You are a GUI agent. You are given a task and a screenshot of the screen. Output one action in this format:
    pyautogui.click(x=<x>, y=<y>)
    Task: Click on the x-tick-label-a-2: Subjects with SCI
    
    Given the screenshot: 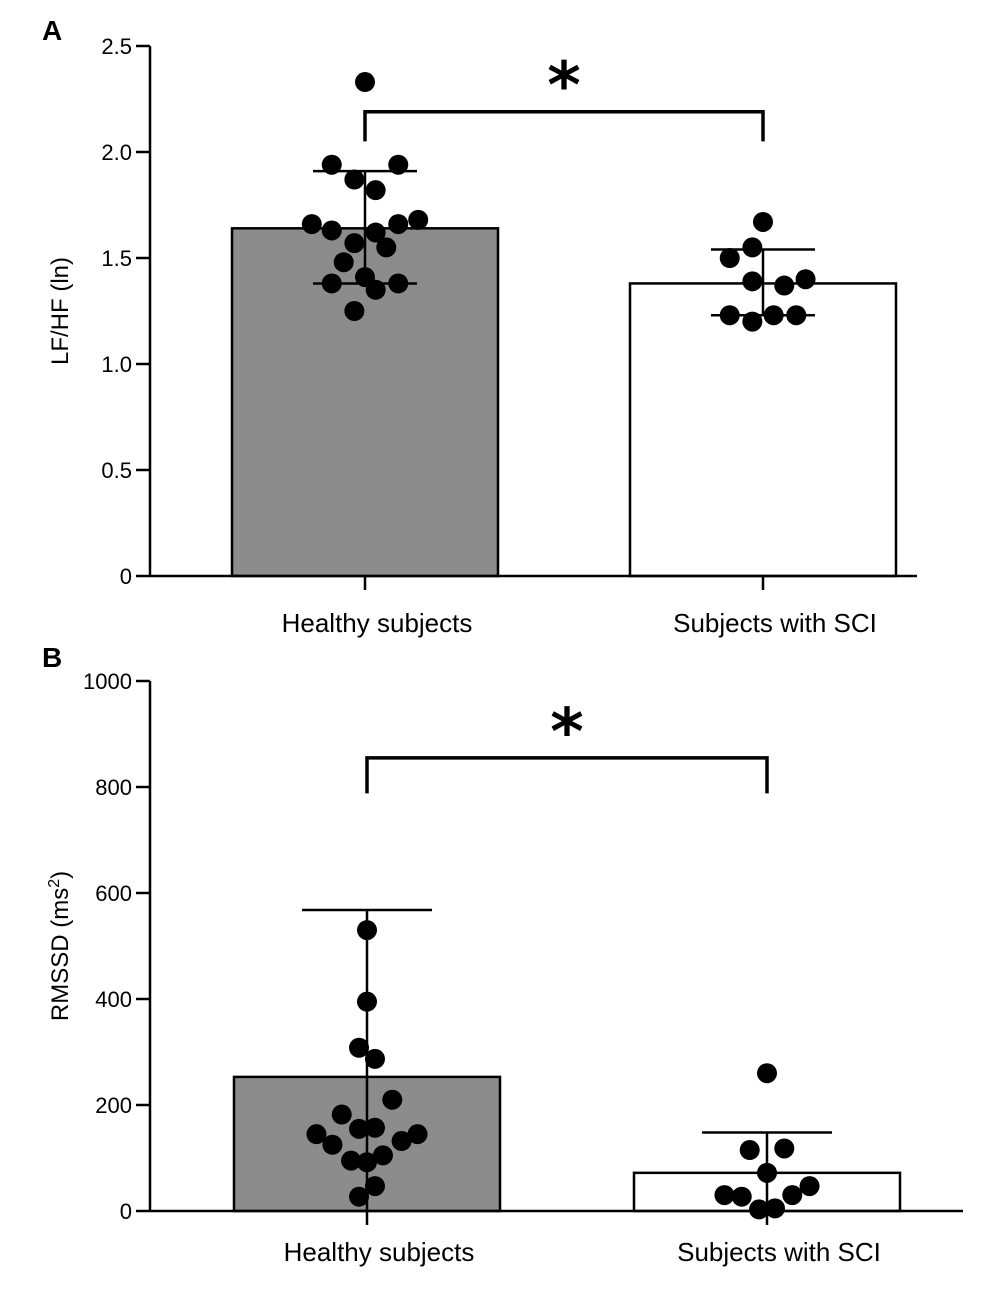 What is the action you would take?
    pyautogui.click(x=775, y=623)
    